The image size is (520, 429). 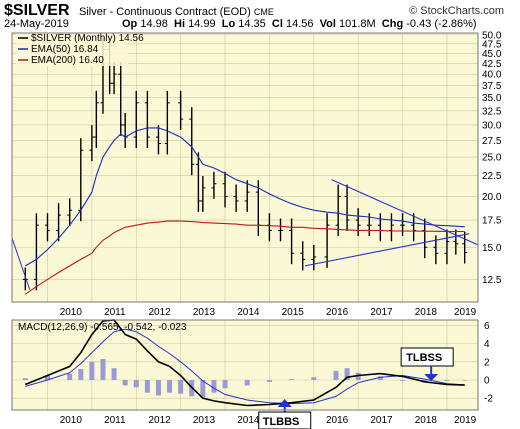 I want to click on close-value: 14.56, so click(x=299, y=24).